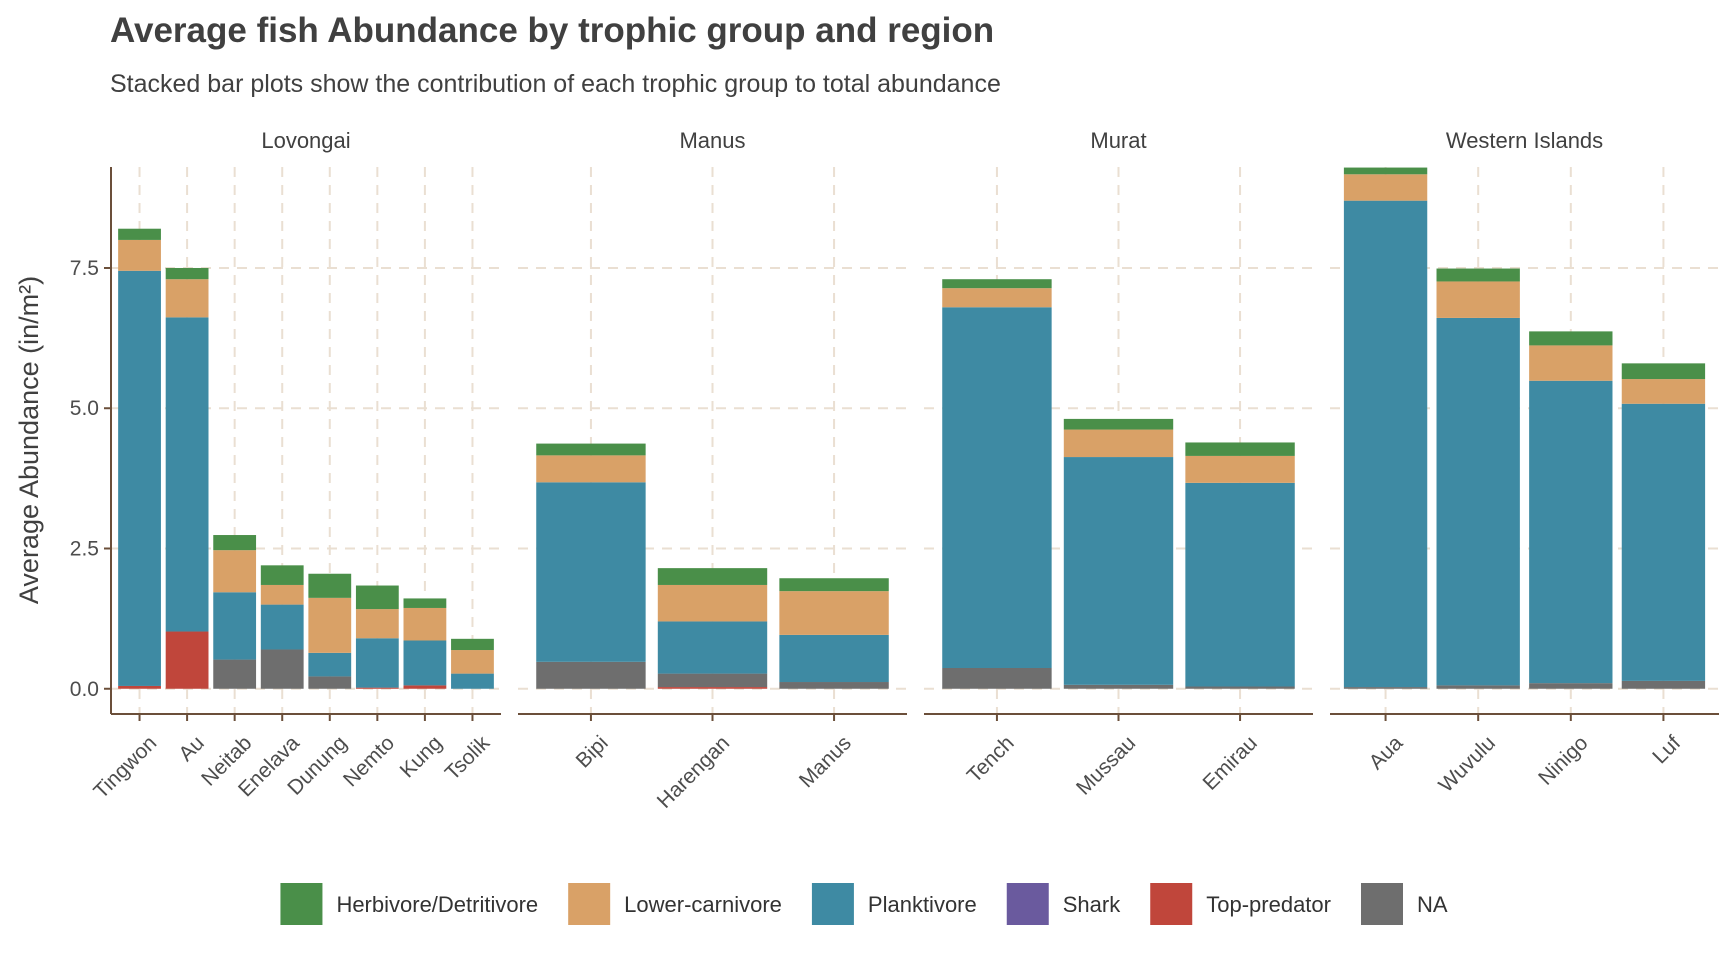 The height and width of the screenshot is (960, 1728). I want to click on bar-aua-lower-carnivore, so click(1385, 187).